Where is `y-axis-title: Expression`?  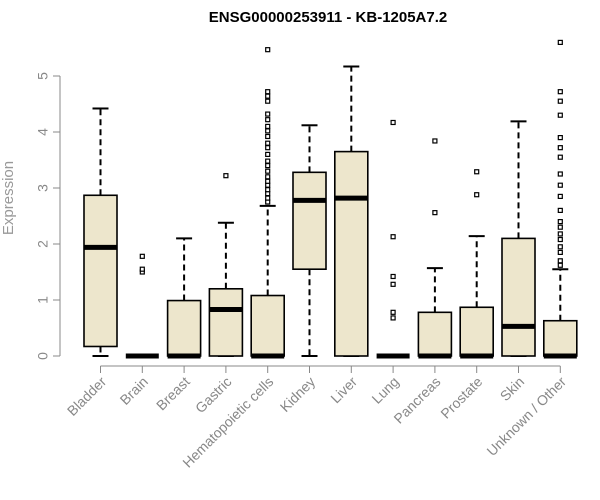
y-axis-title: Expression is located at coordinates (8, 198).